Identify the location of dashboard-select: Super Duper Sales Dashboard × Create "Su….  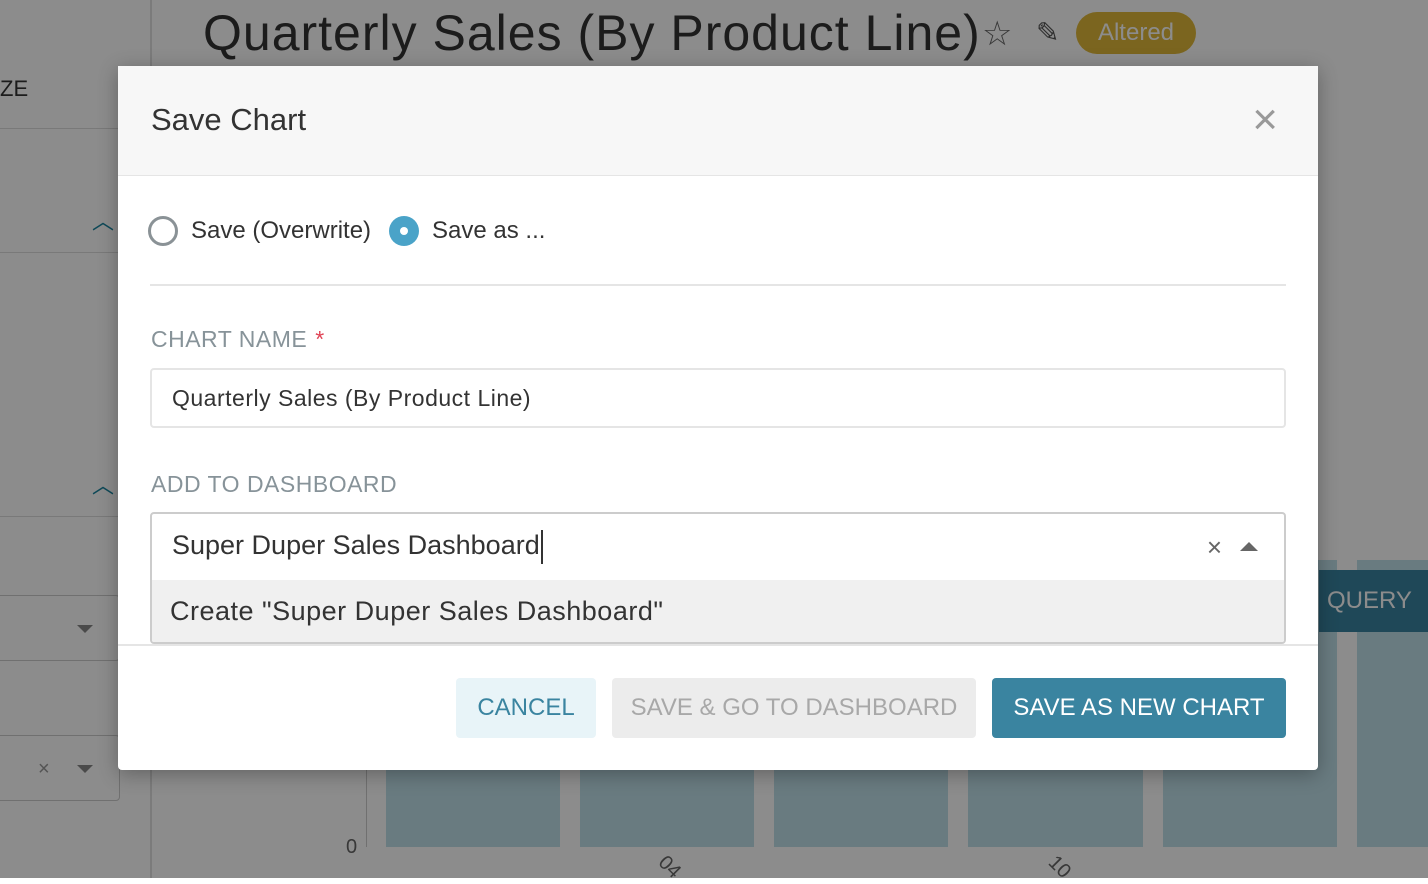
(718, 578).